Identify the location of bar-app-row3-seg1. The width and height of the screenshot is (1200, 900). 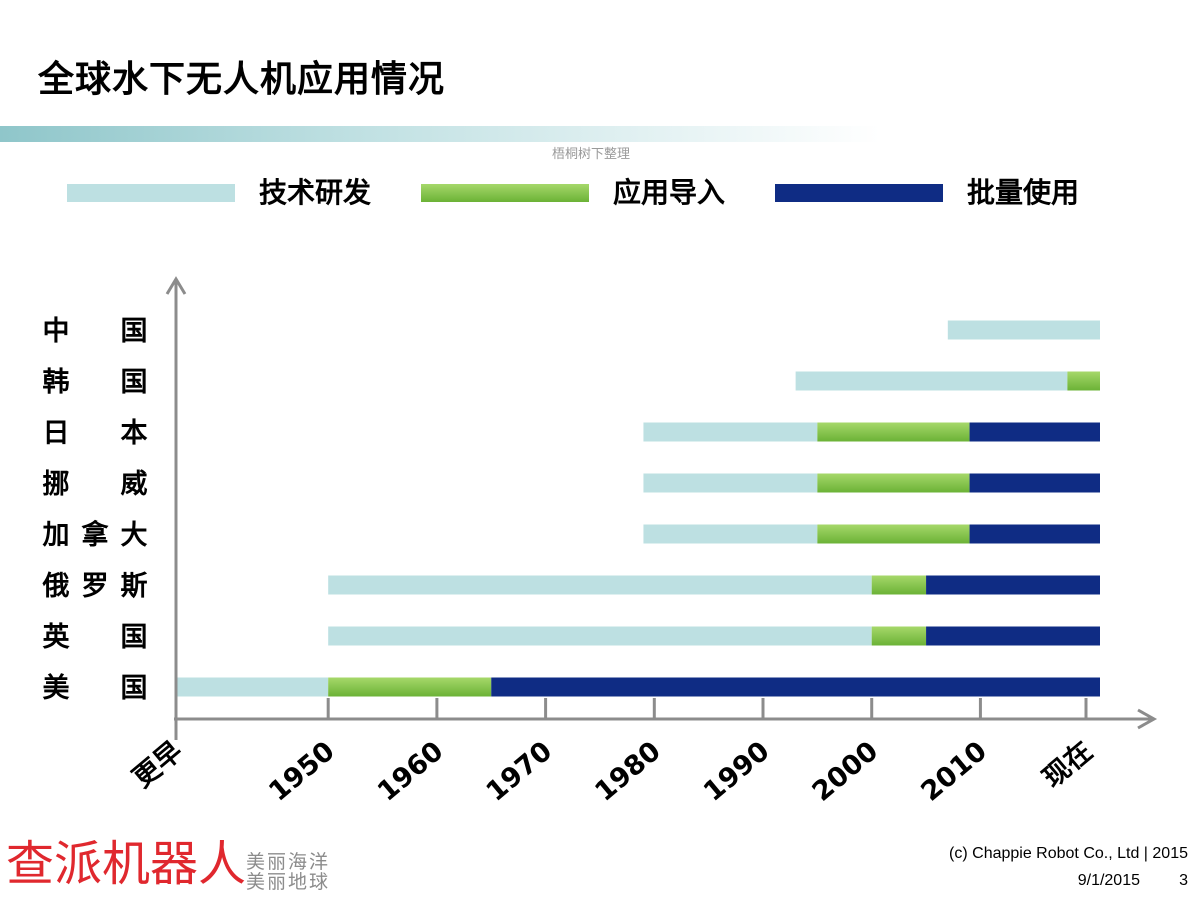
(893, 483).